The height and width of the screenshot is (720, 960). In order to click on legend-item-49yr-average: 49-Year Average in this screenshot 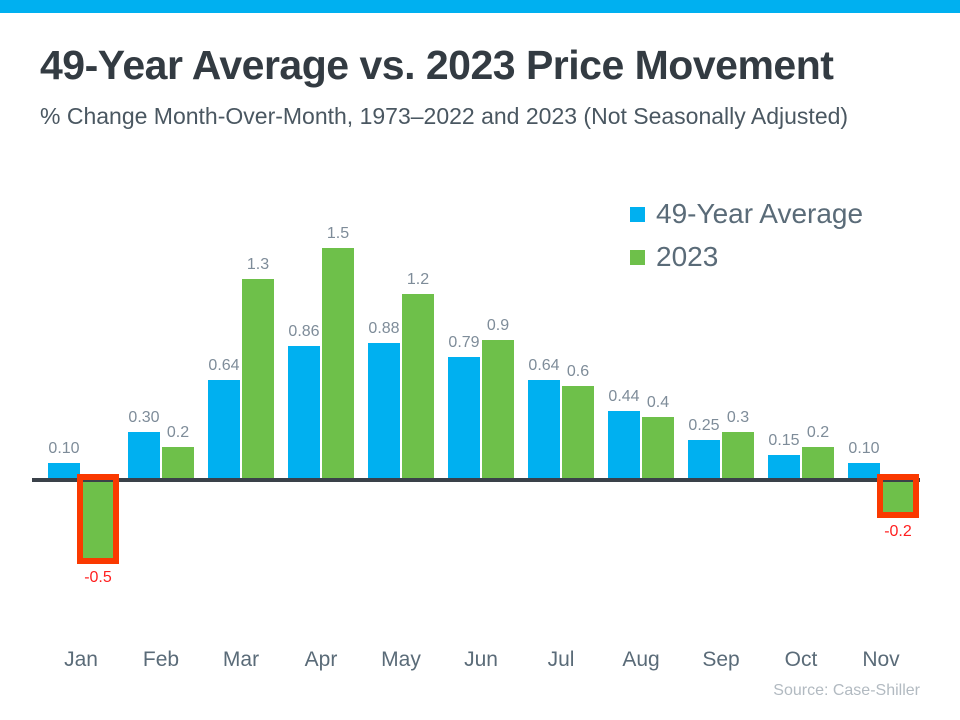, I will do `click(746, 214)`.